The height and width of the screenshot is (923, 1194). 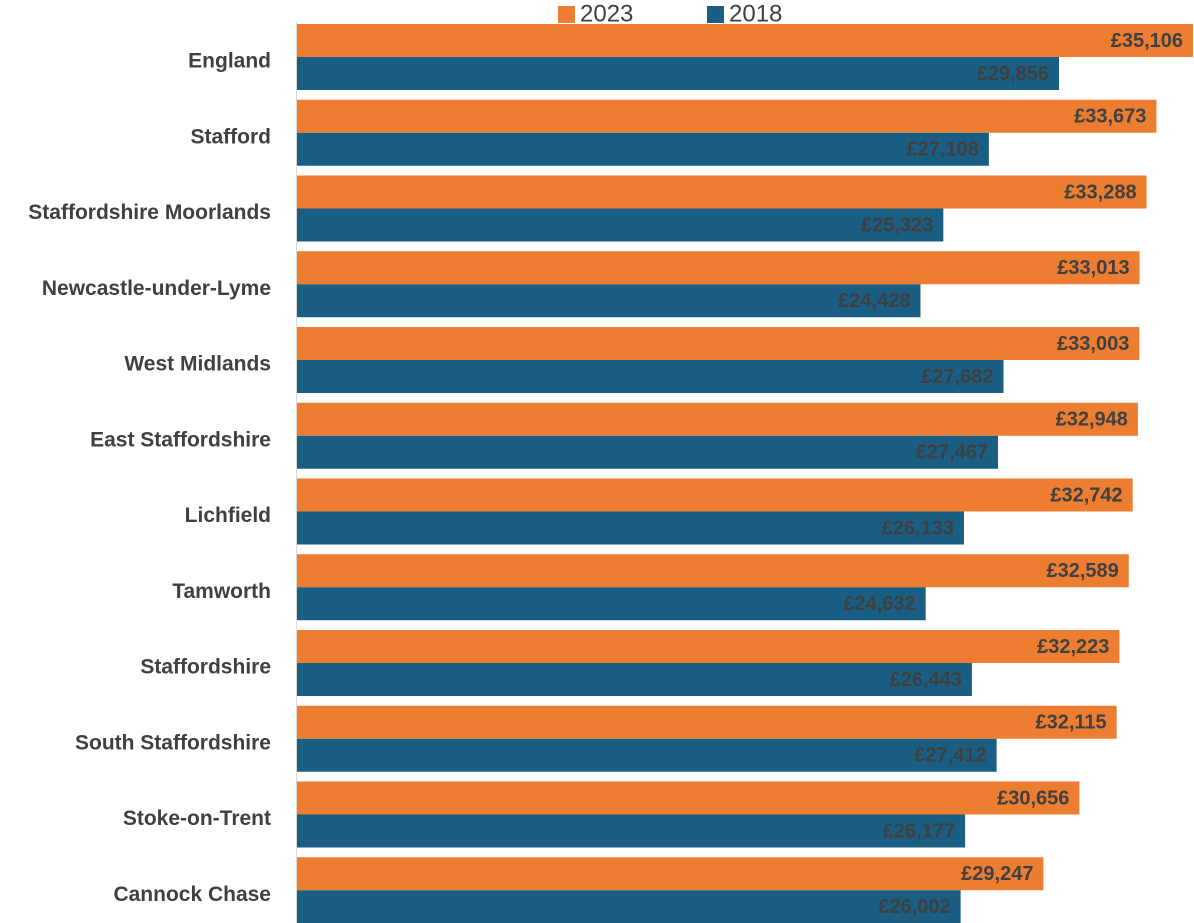 I want to click on category-label: Stoke-on-Trent, so click(x=197, y=818).